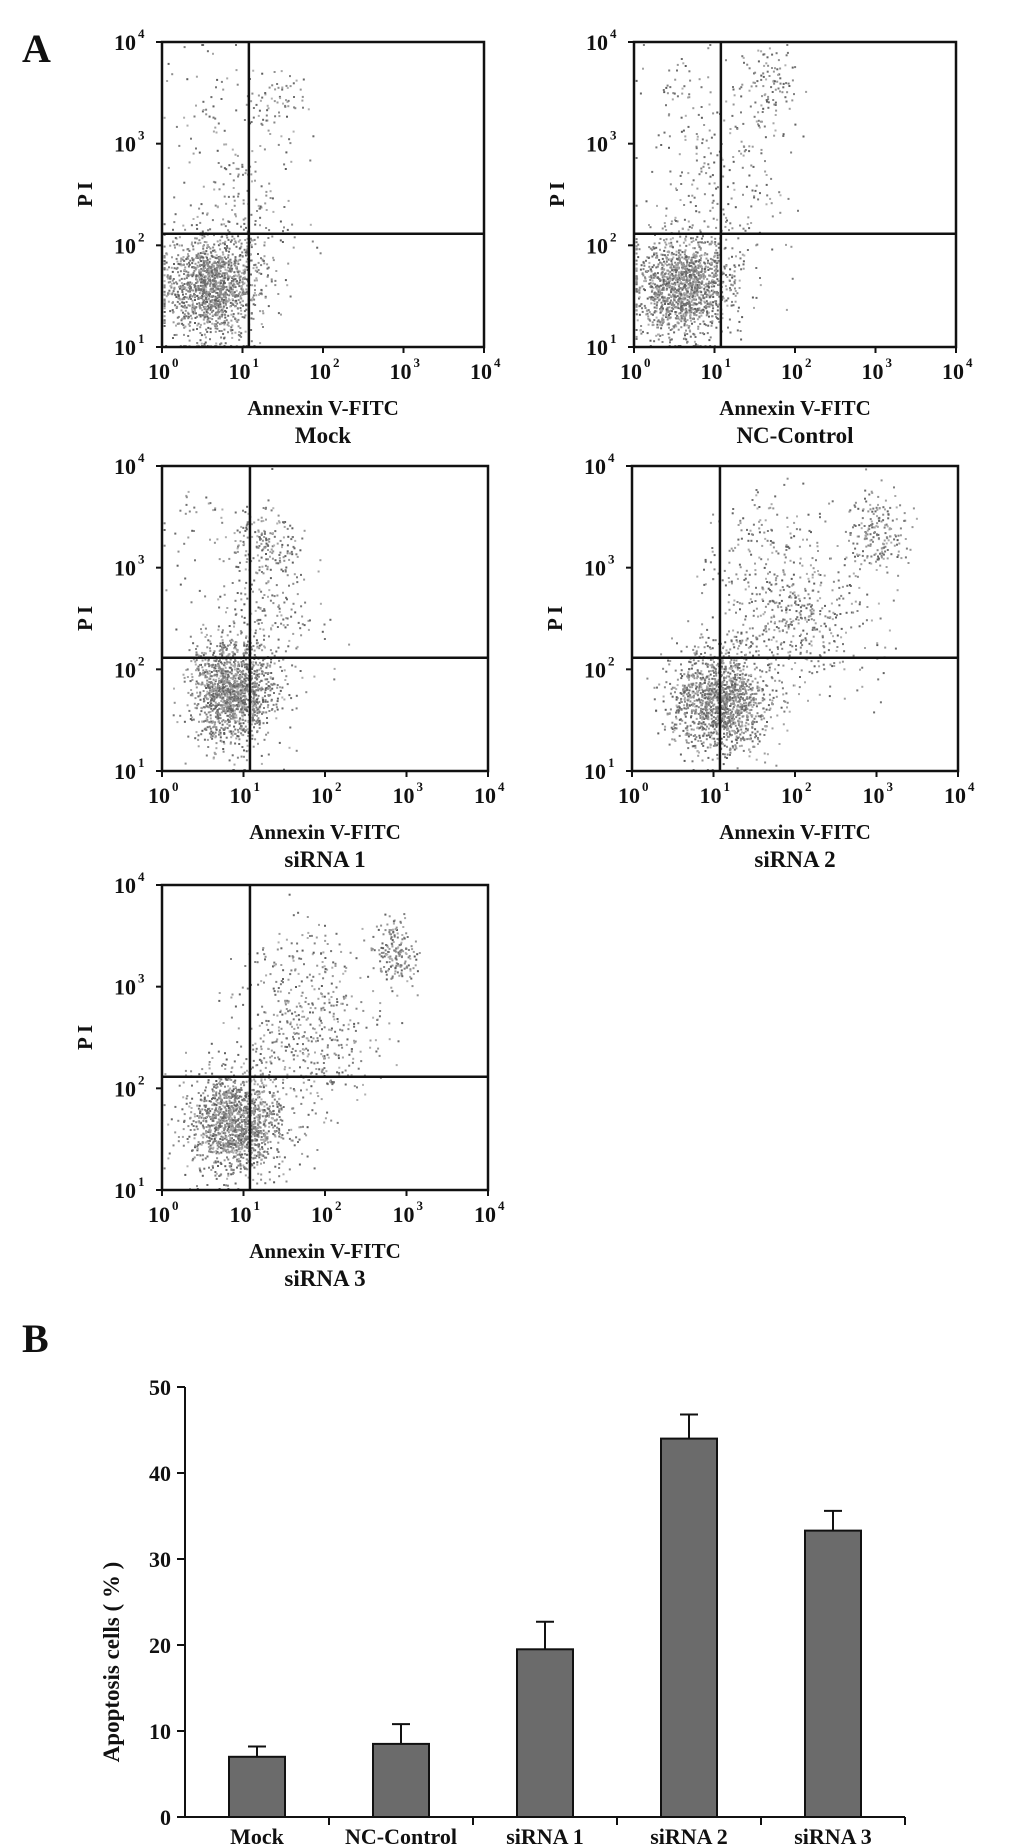 This screenshot has width=1033, height=1846. I want to click on x-tick-exponent: 3, so click(889, 362).